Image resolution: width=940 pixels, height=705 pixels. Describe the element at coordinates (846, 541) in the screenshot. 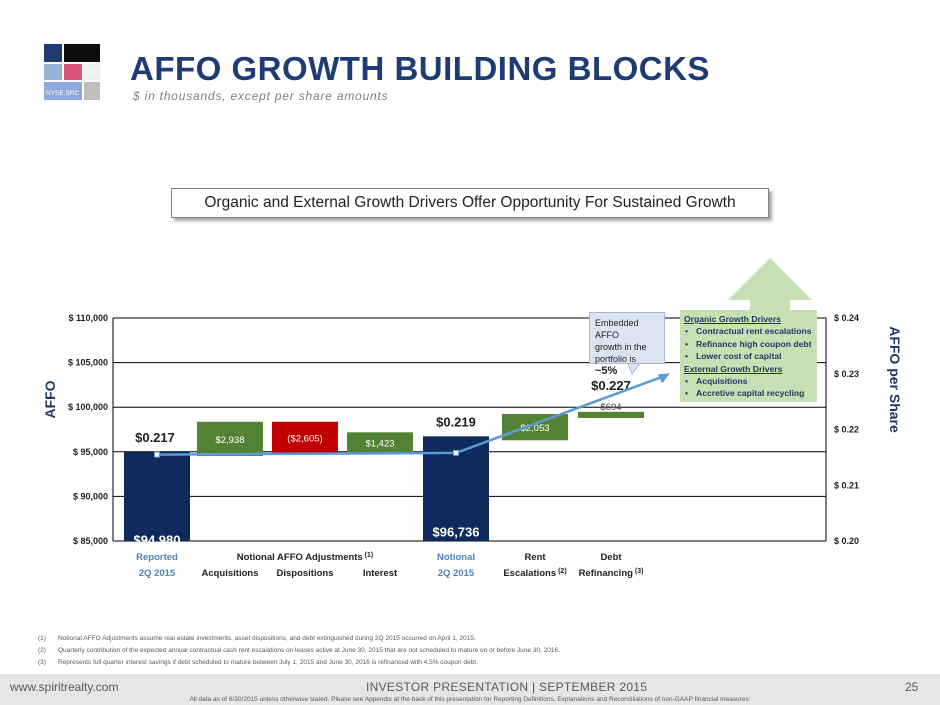

I see `y2-tick-label: $ 0.20` at that location.